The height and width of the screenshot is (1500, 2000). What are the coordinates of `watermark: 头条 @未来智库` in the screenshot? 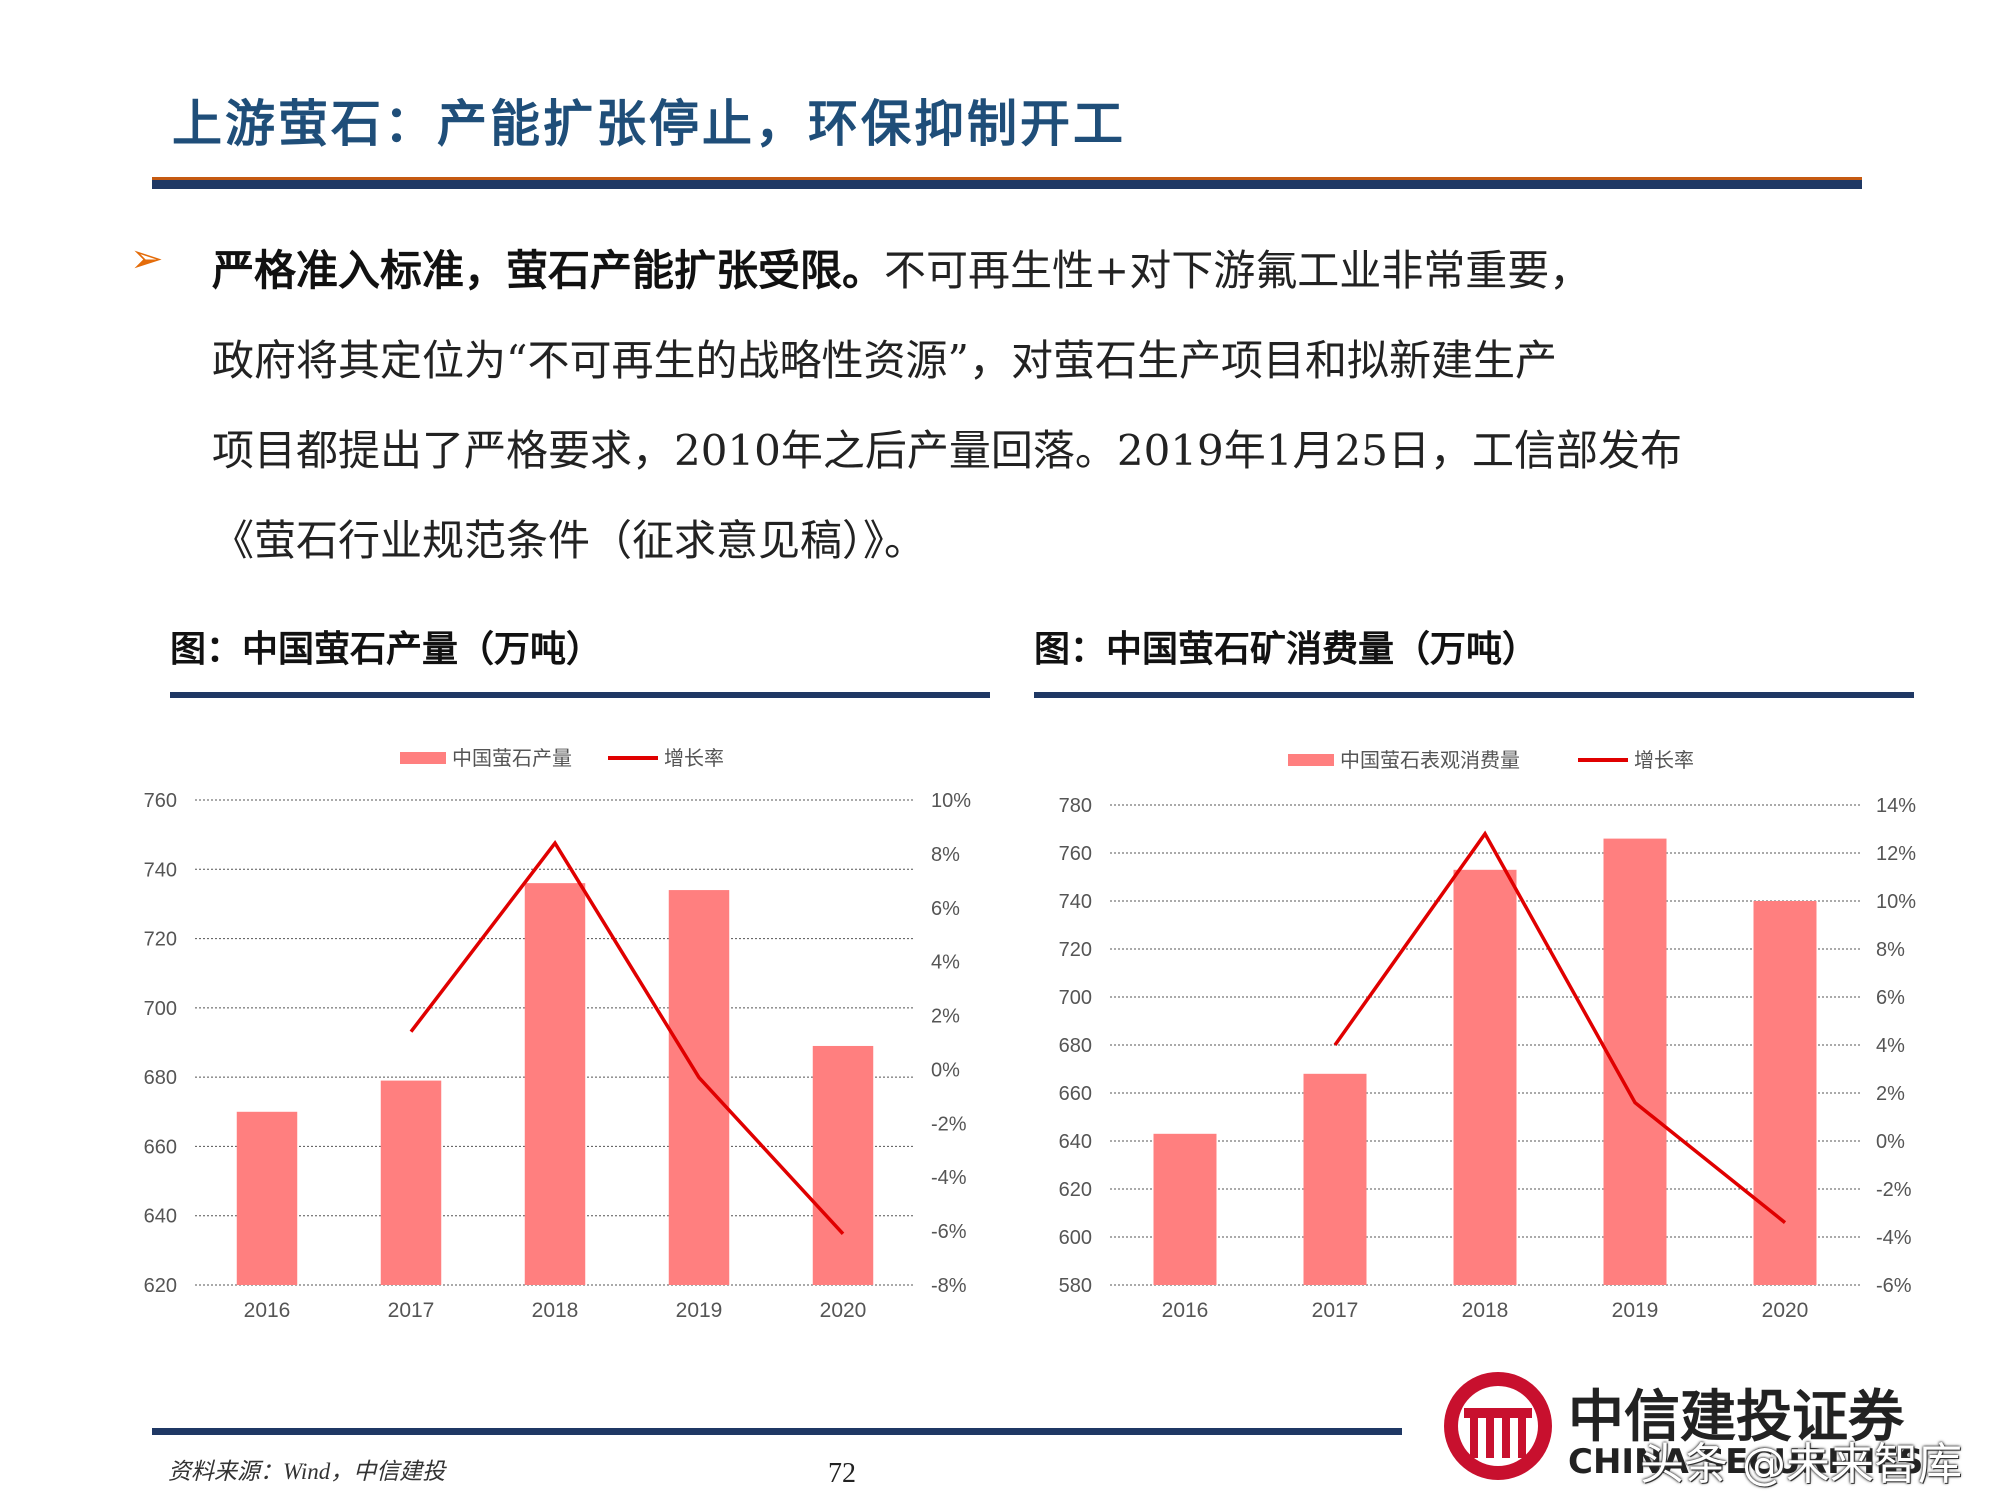 It's located at (1801, 1464).